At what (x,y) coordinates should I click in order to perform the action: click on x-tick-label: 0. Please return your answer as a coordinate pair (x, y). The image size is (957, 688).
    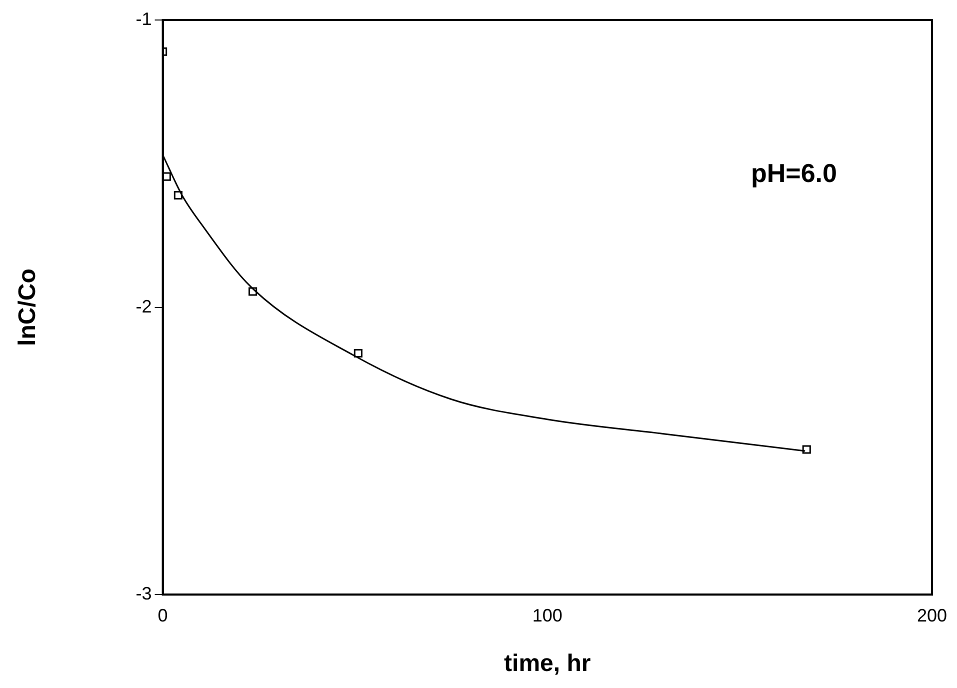
    Looking at the image, I should click on (163, 615).